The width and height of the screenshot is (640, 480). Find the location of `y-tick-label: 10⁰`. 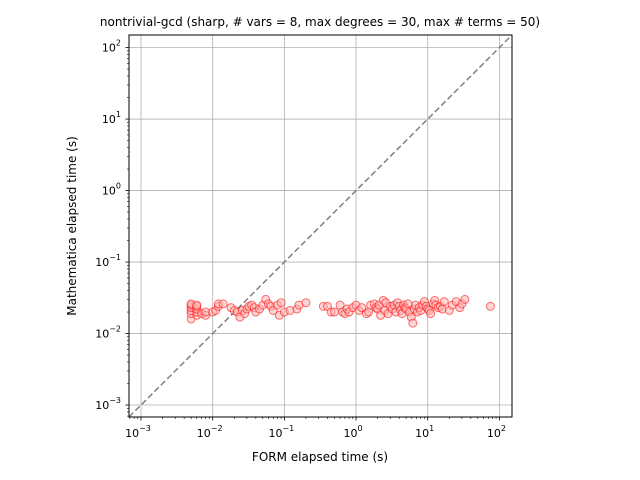

y-tick-label: 10⁰ is located at coordinates (111, 190).